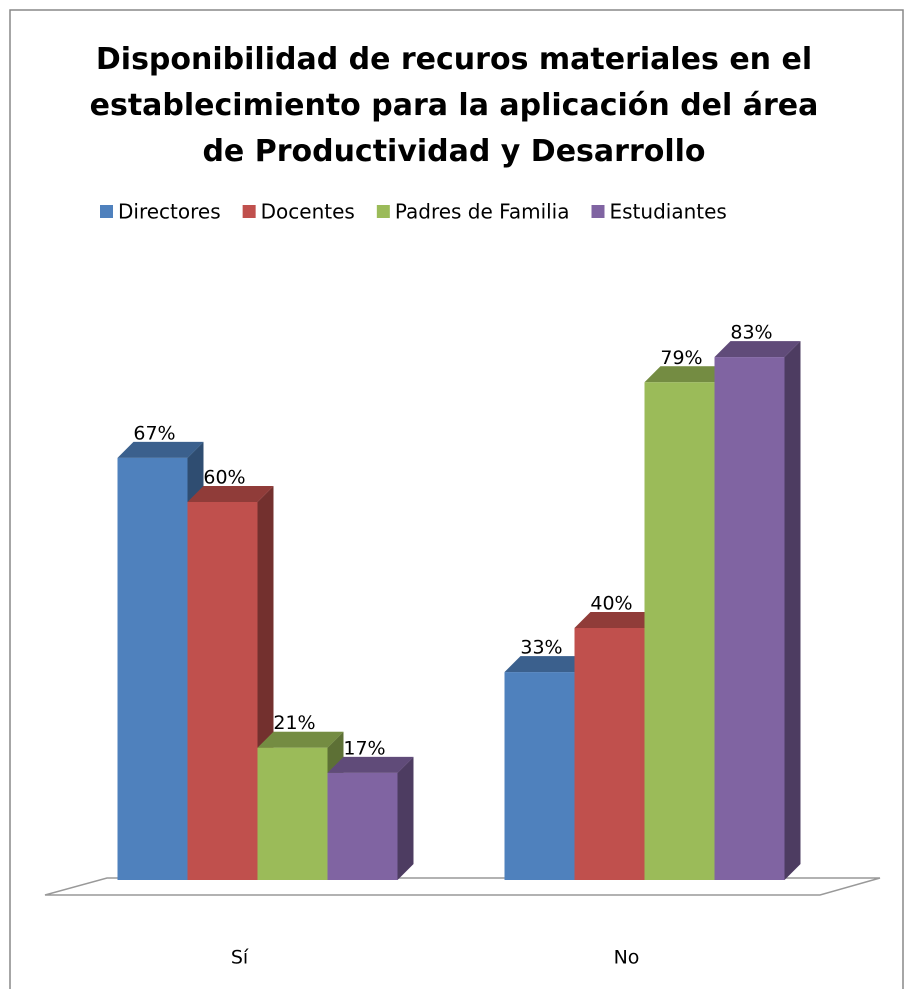 The height and width of the screenshot is (993, 908). Describe the element at coordinates (681, 358) in the screenshot. I see `value-label: 79%` at that location.